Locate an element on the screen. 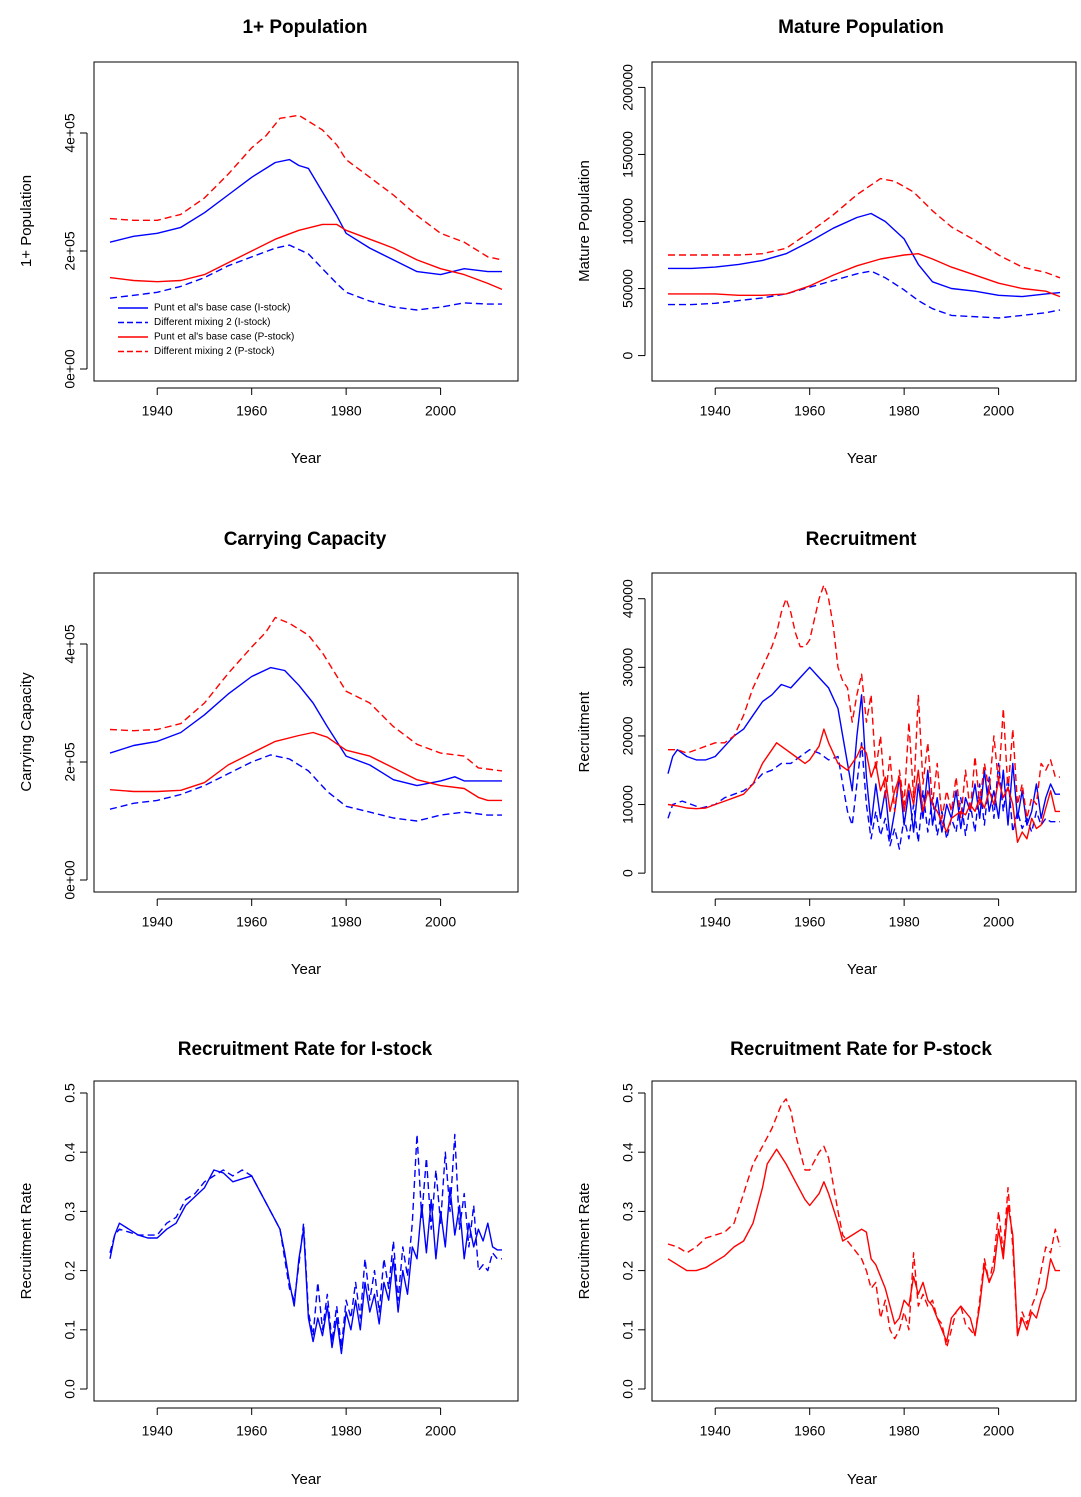 This screenshot has width=1081, height=1497. y-axis-label: Carrying Capacity is located at coordinates (26, 732).